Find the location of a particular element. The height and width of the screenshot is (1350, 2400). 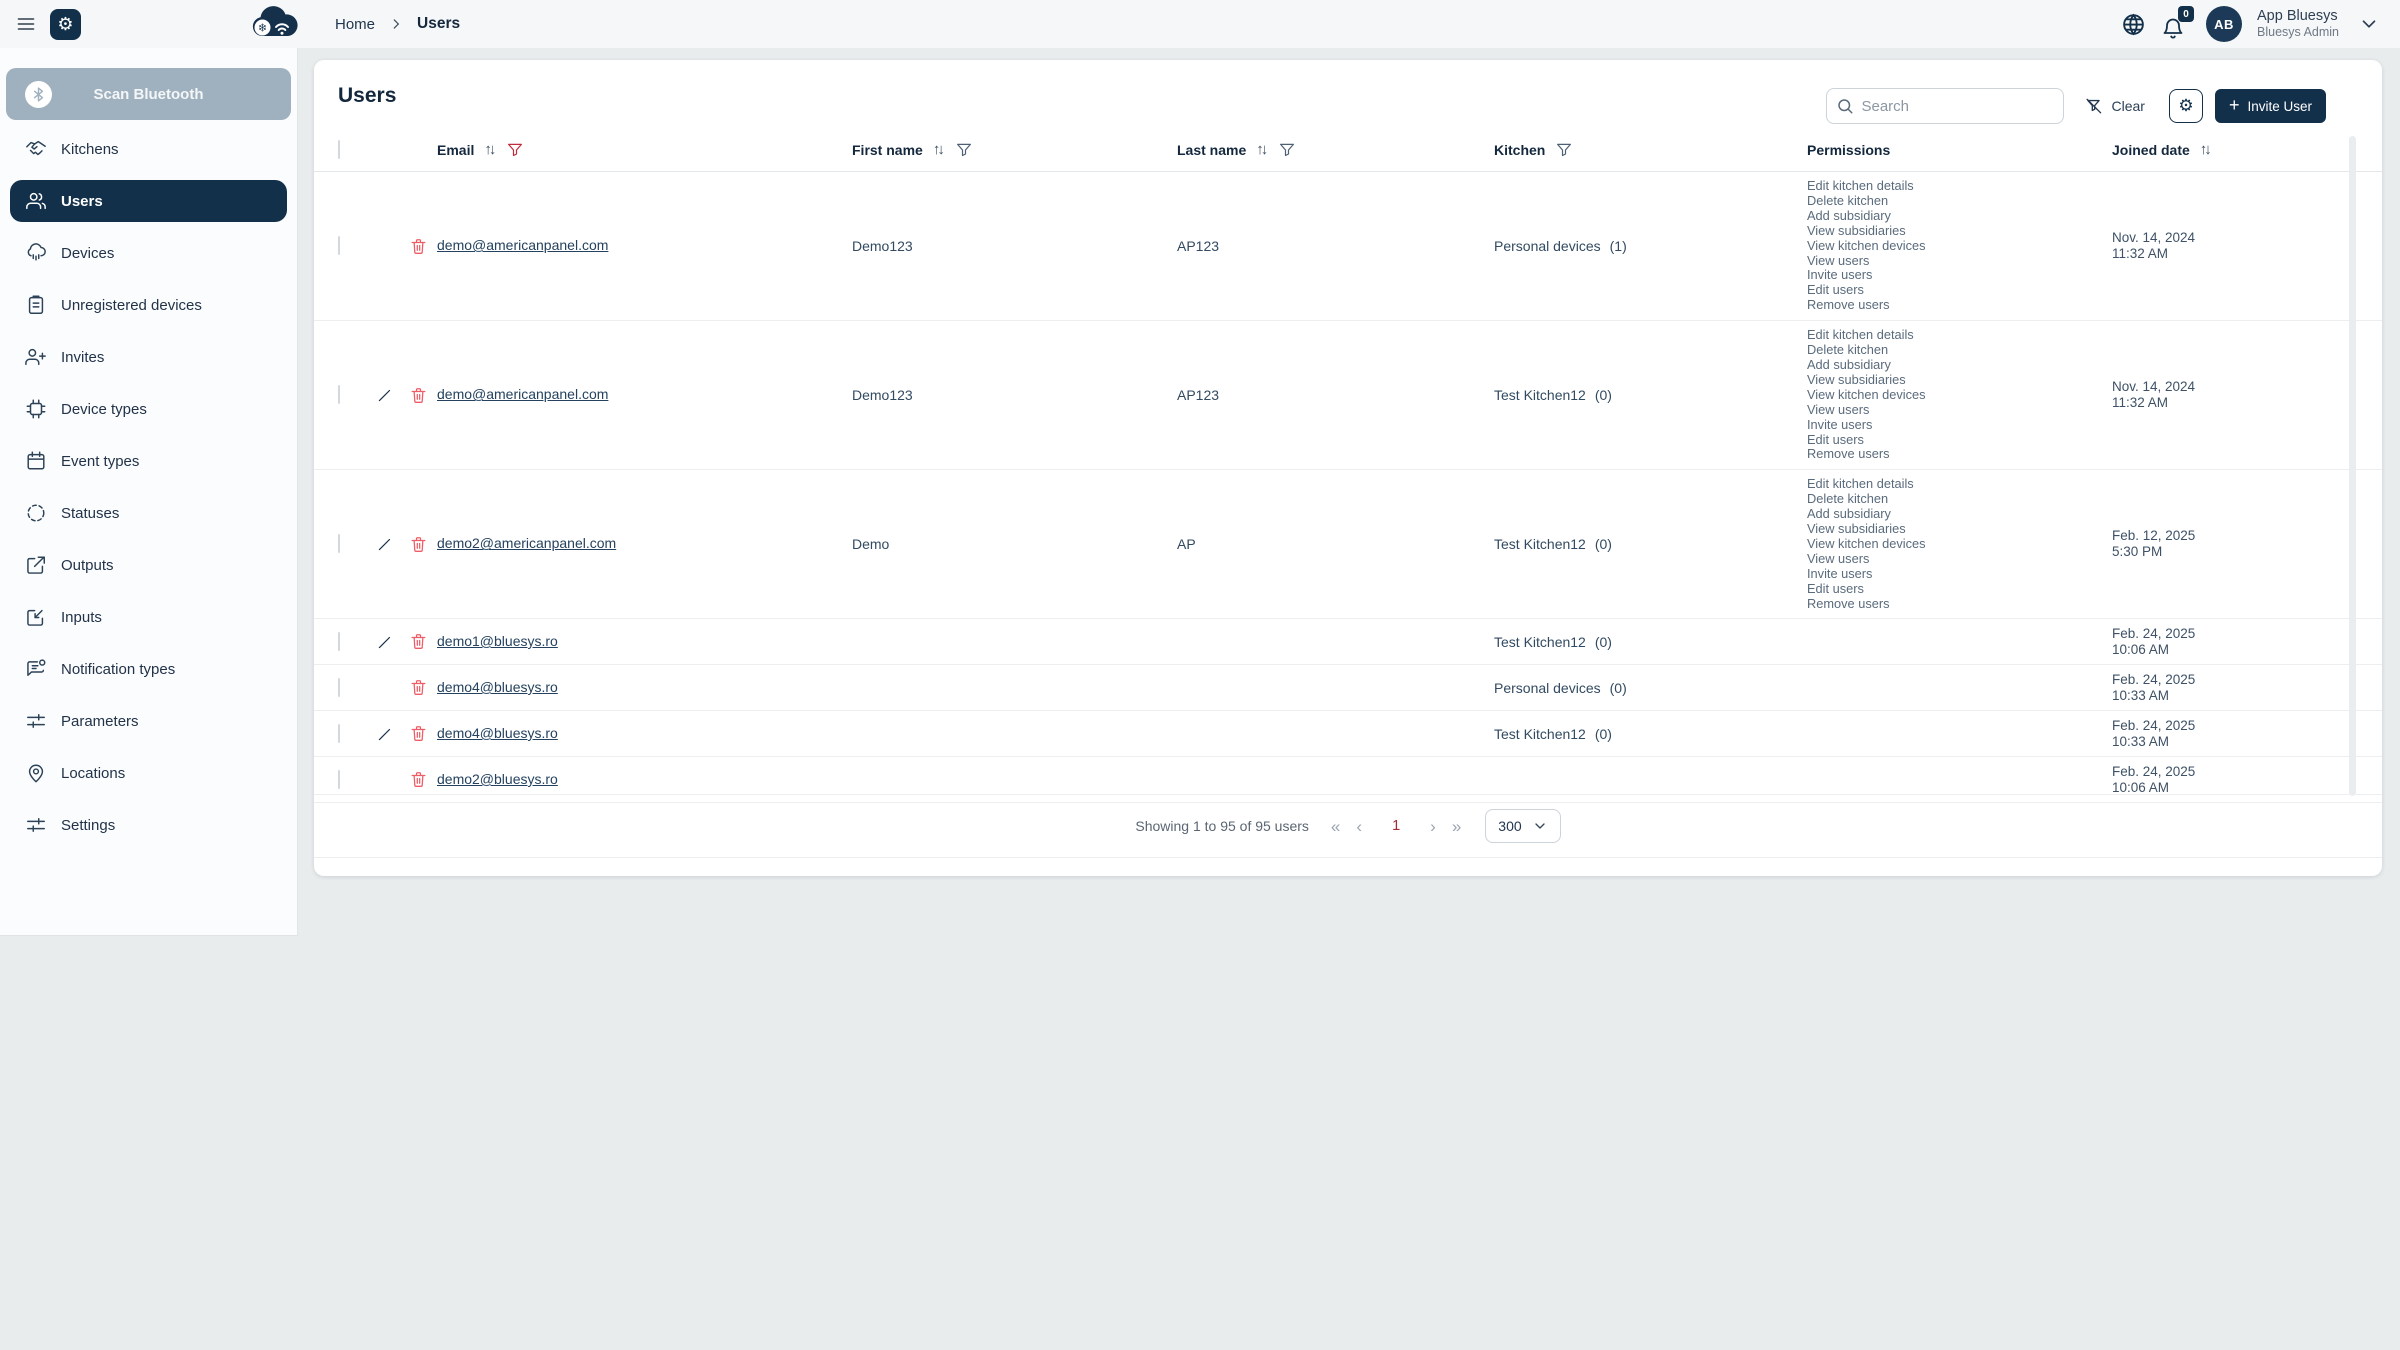

bluetooth-icon is located at coordinates (38, 94).